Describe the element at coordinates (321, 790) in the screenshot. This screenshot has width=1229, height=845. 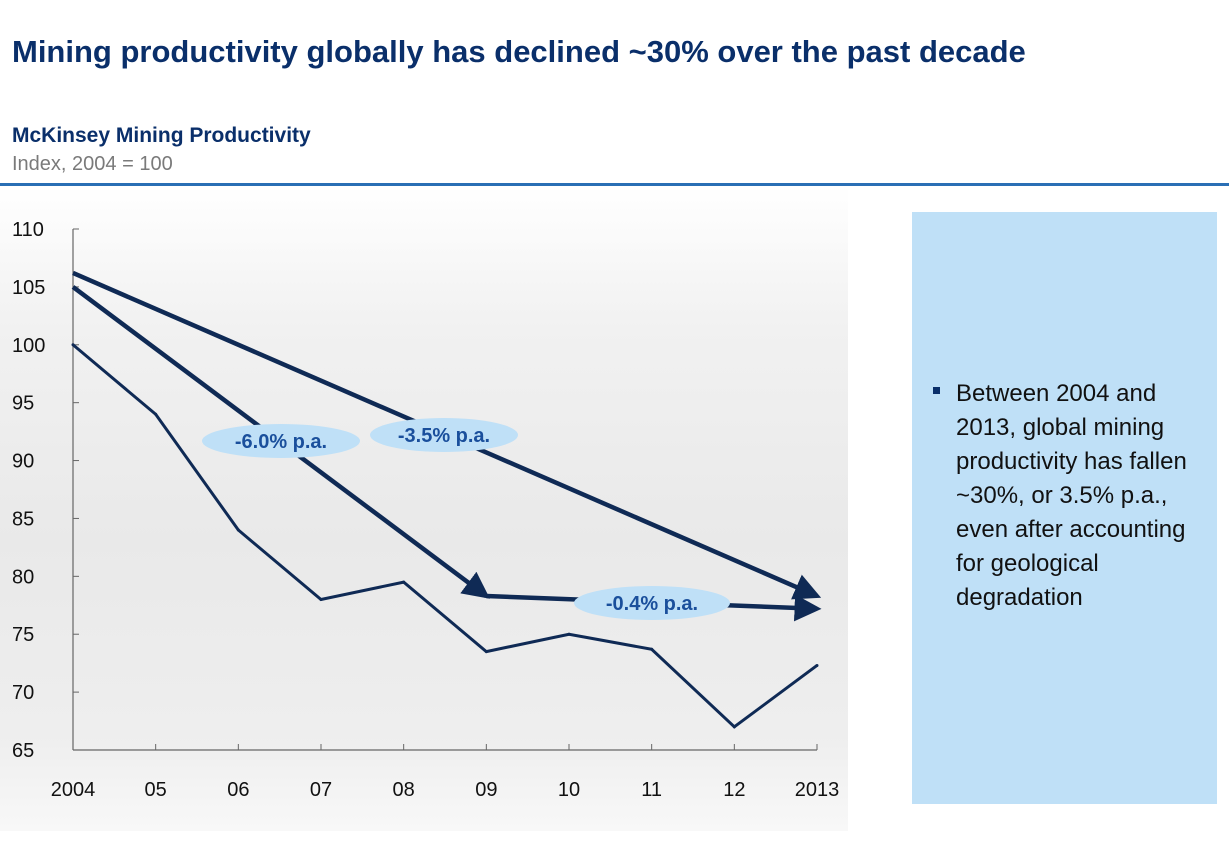
I see `x-tick-label: 07` at that location.